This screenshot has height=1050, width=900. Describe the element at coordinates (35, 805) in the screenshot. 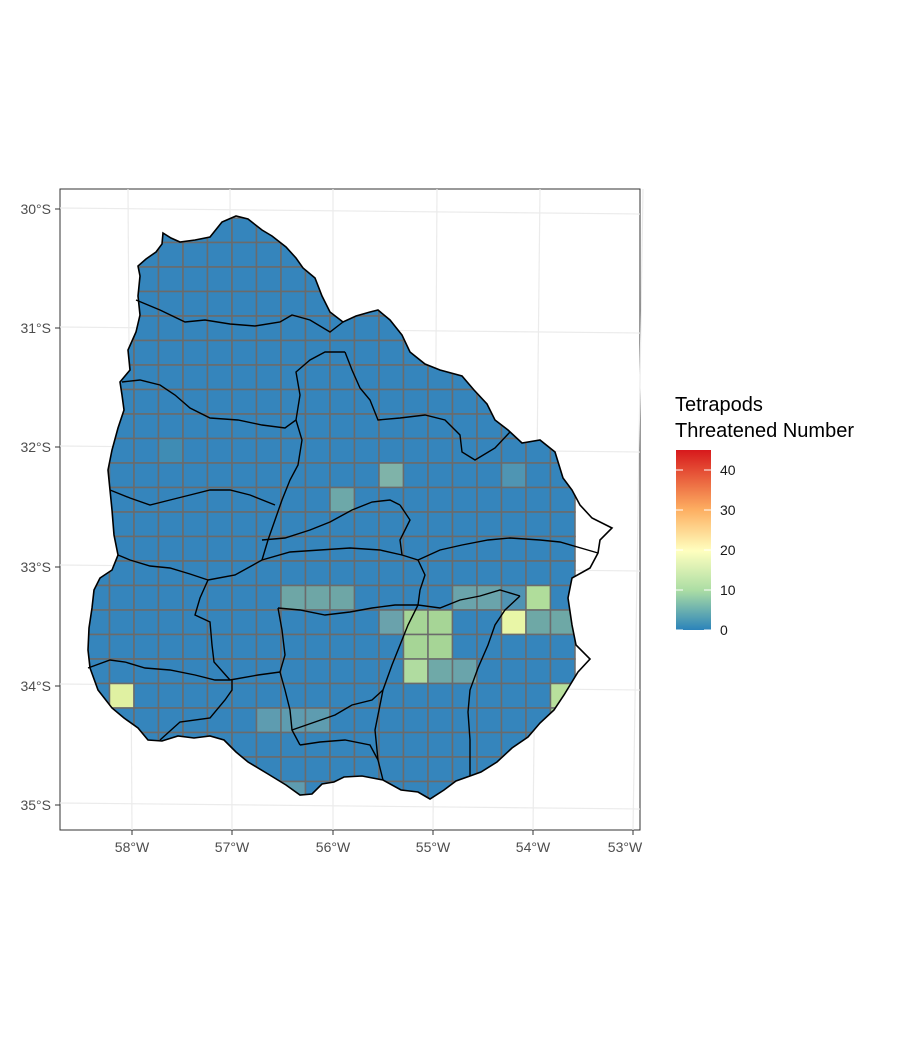

I see `lat-label-35: 35°S` at that location.